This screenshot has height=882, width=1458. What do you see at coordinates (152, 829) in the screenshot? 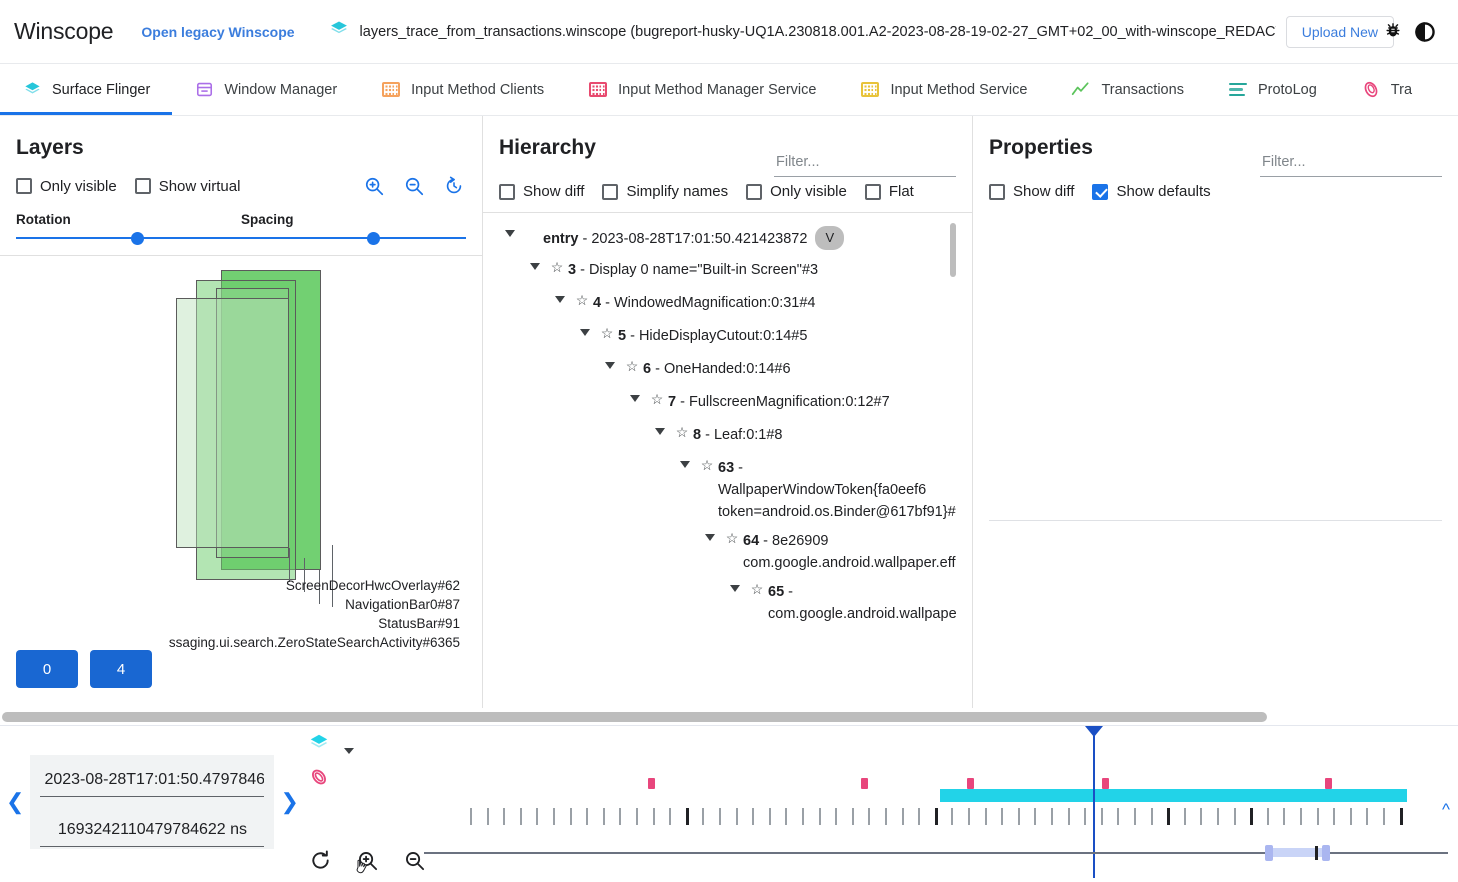
I see `timestamp-ns-input: 1693242110479784622 ns` at bounding box center [152, 829].